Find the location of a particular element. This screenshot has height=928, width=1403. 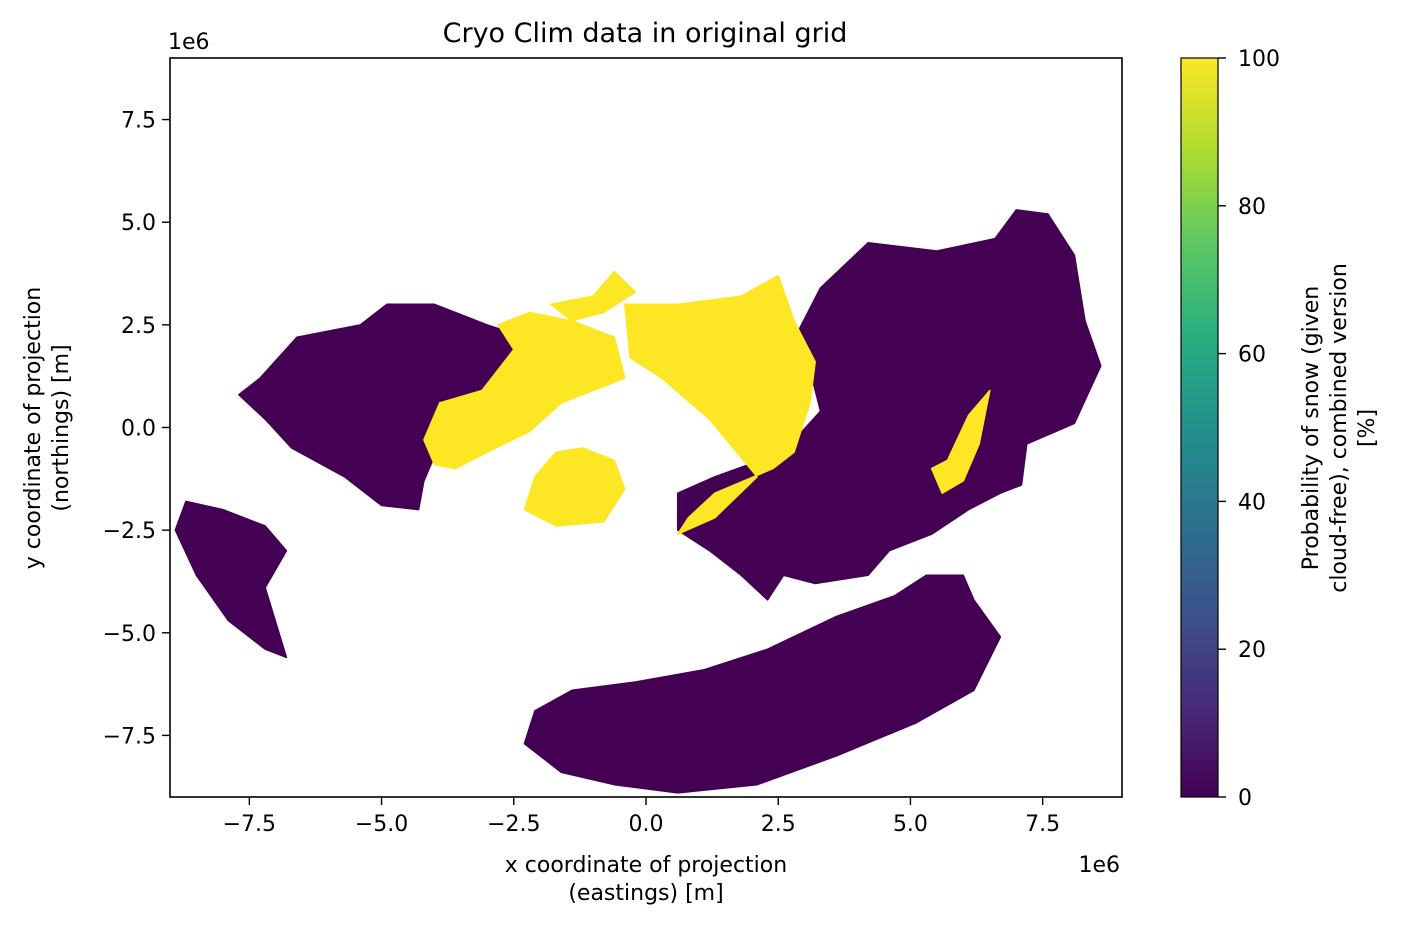

x-tick-label: −5.0 is located at coordinates (381, 824).